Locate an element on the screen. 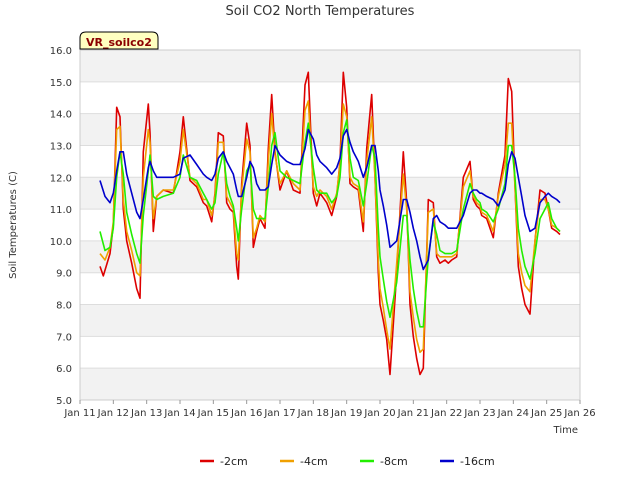 The width and height of the screenshot is (640, 480). legend-item: -2cm is located at coordinates (224, 461).